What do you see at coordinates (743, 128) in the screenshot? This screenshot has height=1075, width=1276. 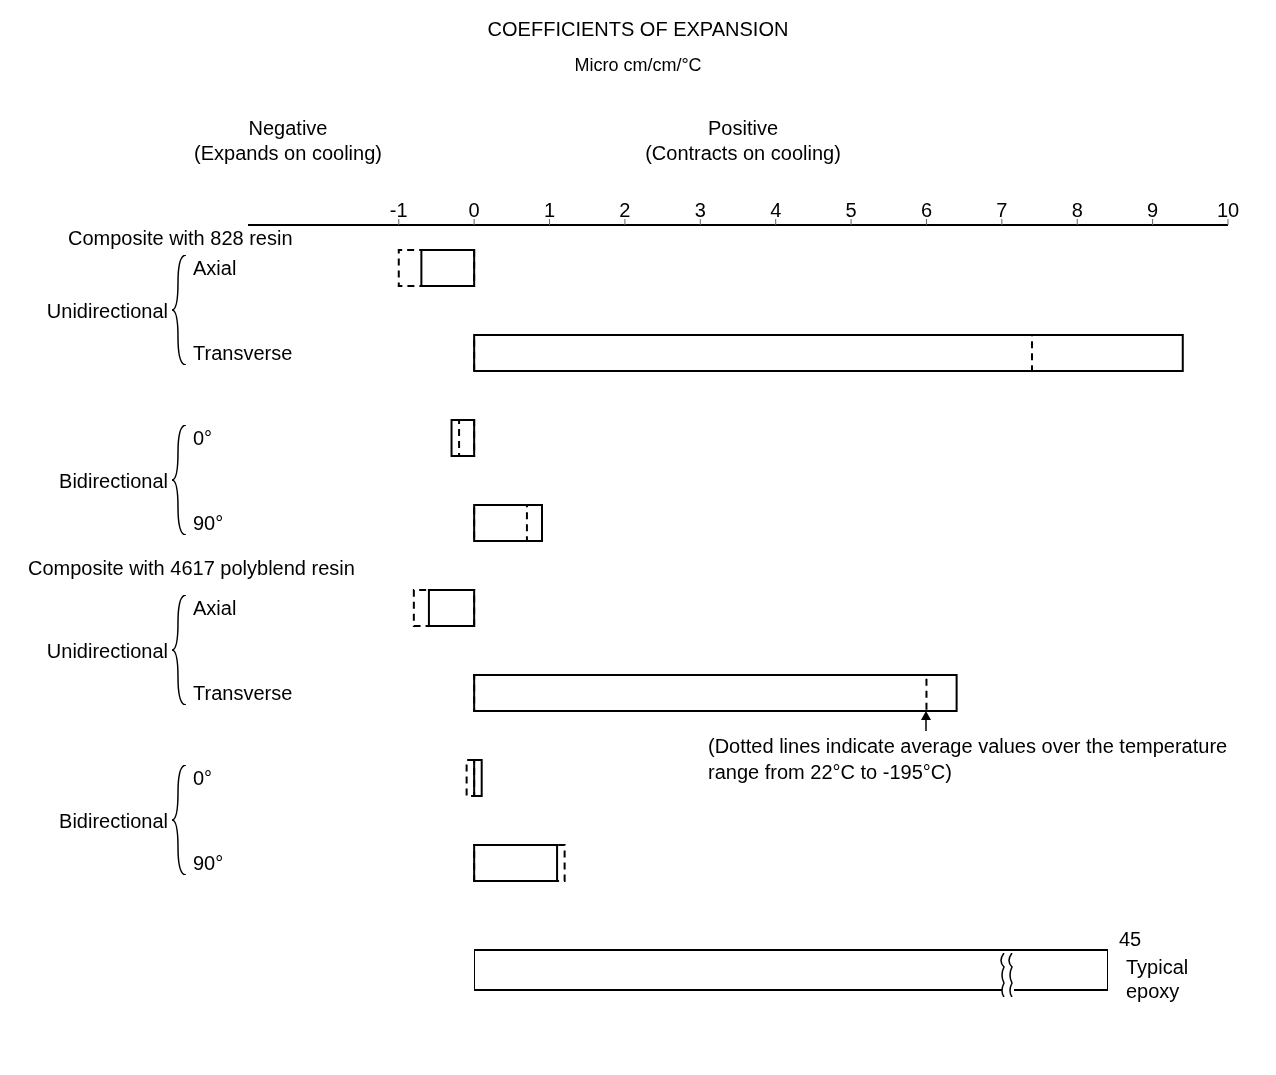 I see `text: Positive` at bounding box center [743, 128].